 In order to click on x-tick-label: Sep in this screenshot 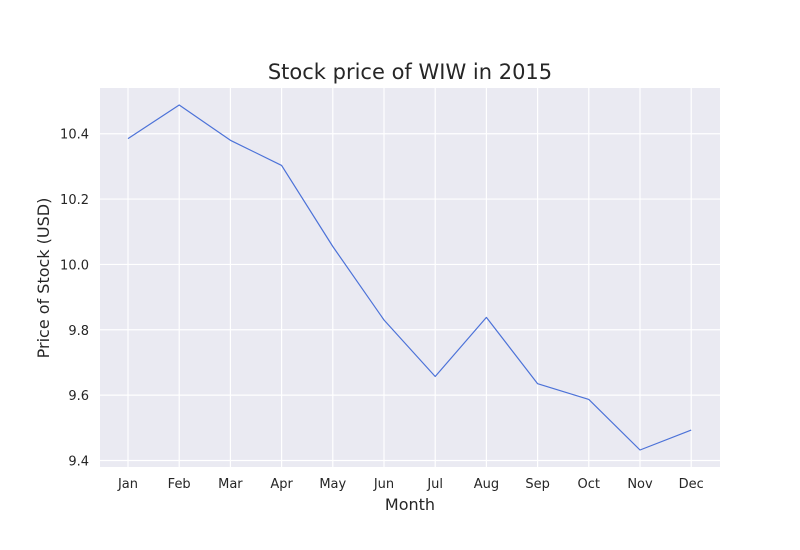, I will do `click(537, 484)`.